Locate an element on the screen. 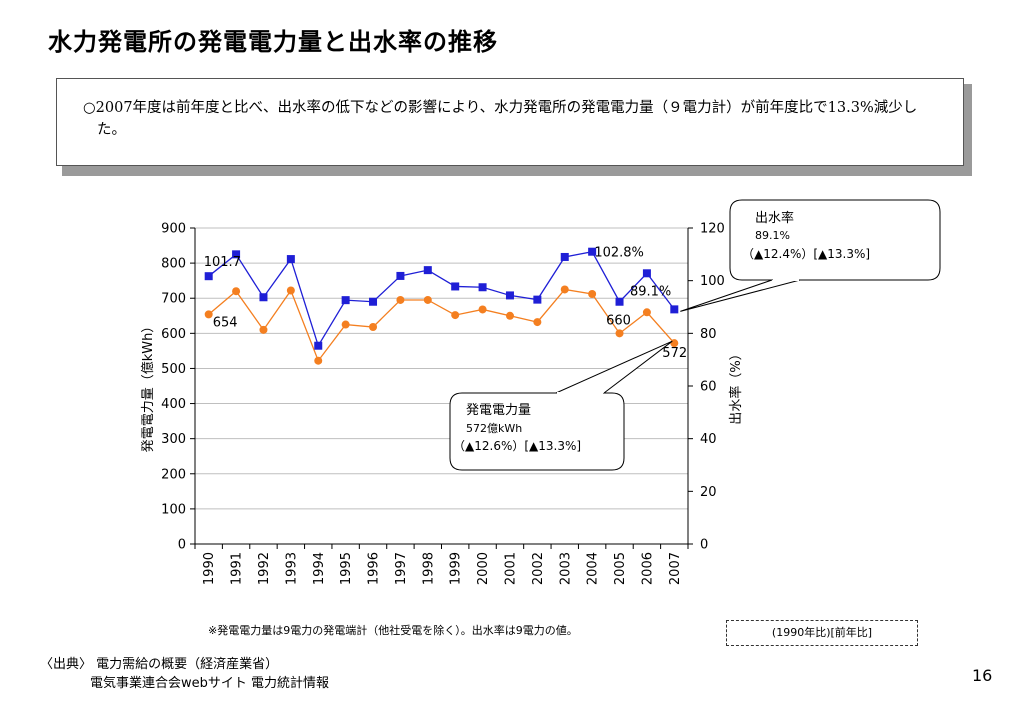 This screenshot has width=1023, height=708. x-tick-label: 1999 is located at coordinates (456, 568).